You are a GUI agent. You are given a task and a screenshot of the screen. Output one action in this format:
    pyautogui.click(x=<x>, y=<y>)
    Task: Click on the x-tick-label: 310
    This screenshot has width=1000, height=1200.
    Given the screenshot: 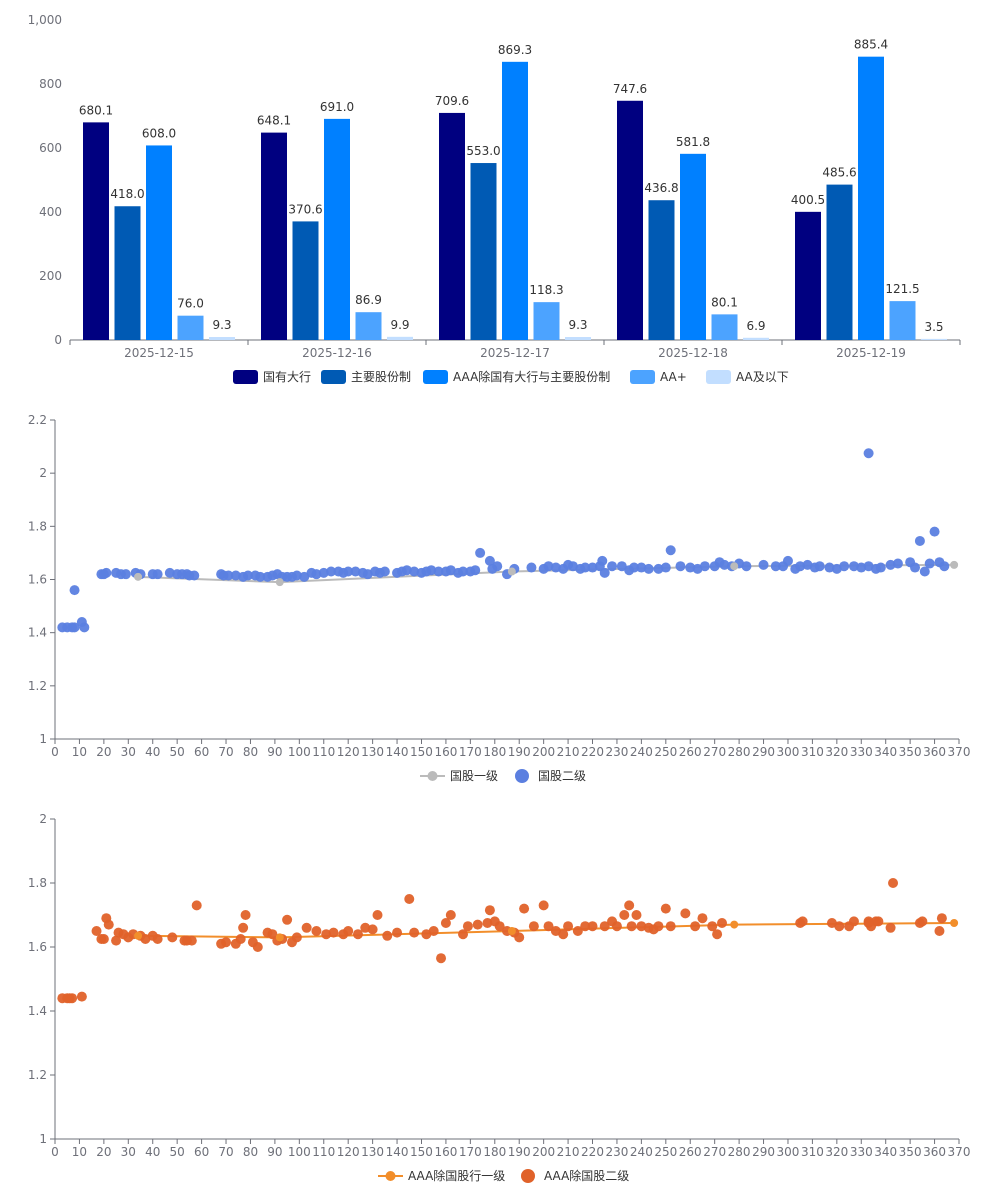 What is the action you would take?
    pyautogui.click(x=812, y=752)
    